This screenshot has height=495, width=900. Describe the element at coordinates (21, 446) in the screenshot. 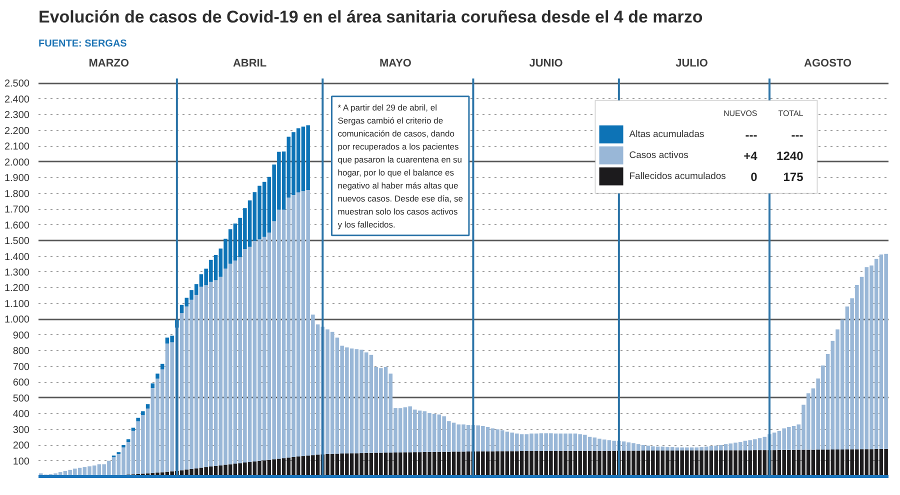

I see `y-tick-label: 200` at that location.